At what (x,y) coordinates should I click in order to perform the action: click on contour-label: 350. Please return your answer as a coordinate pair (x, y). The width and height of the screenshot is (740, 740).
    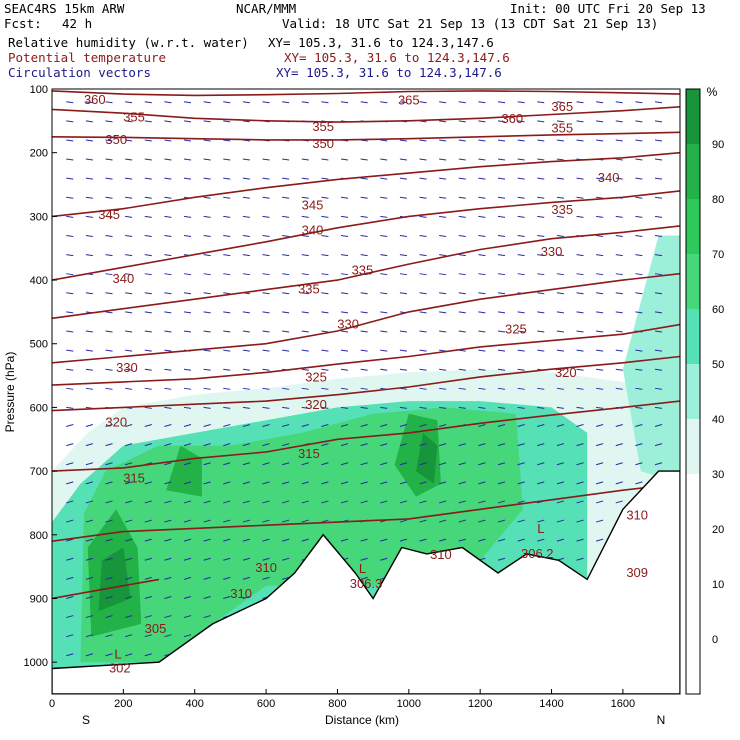
    Looking at the image, I should click on (323, 143).